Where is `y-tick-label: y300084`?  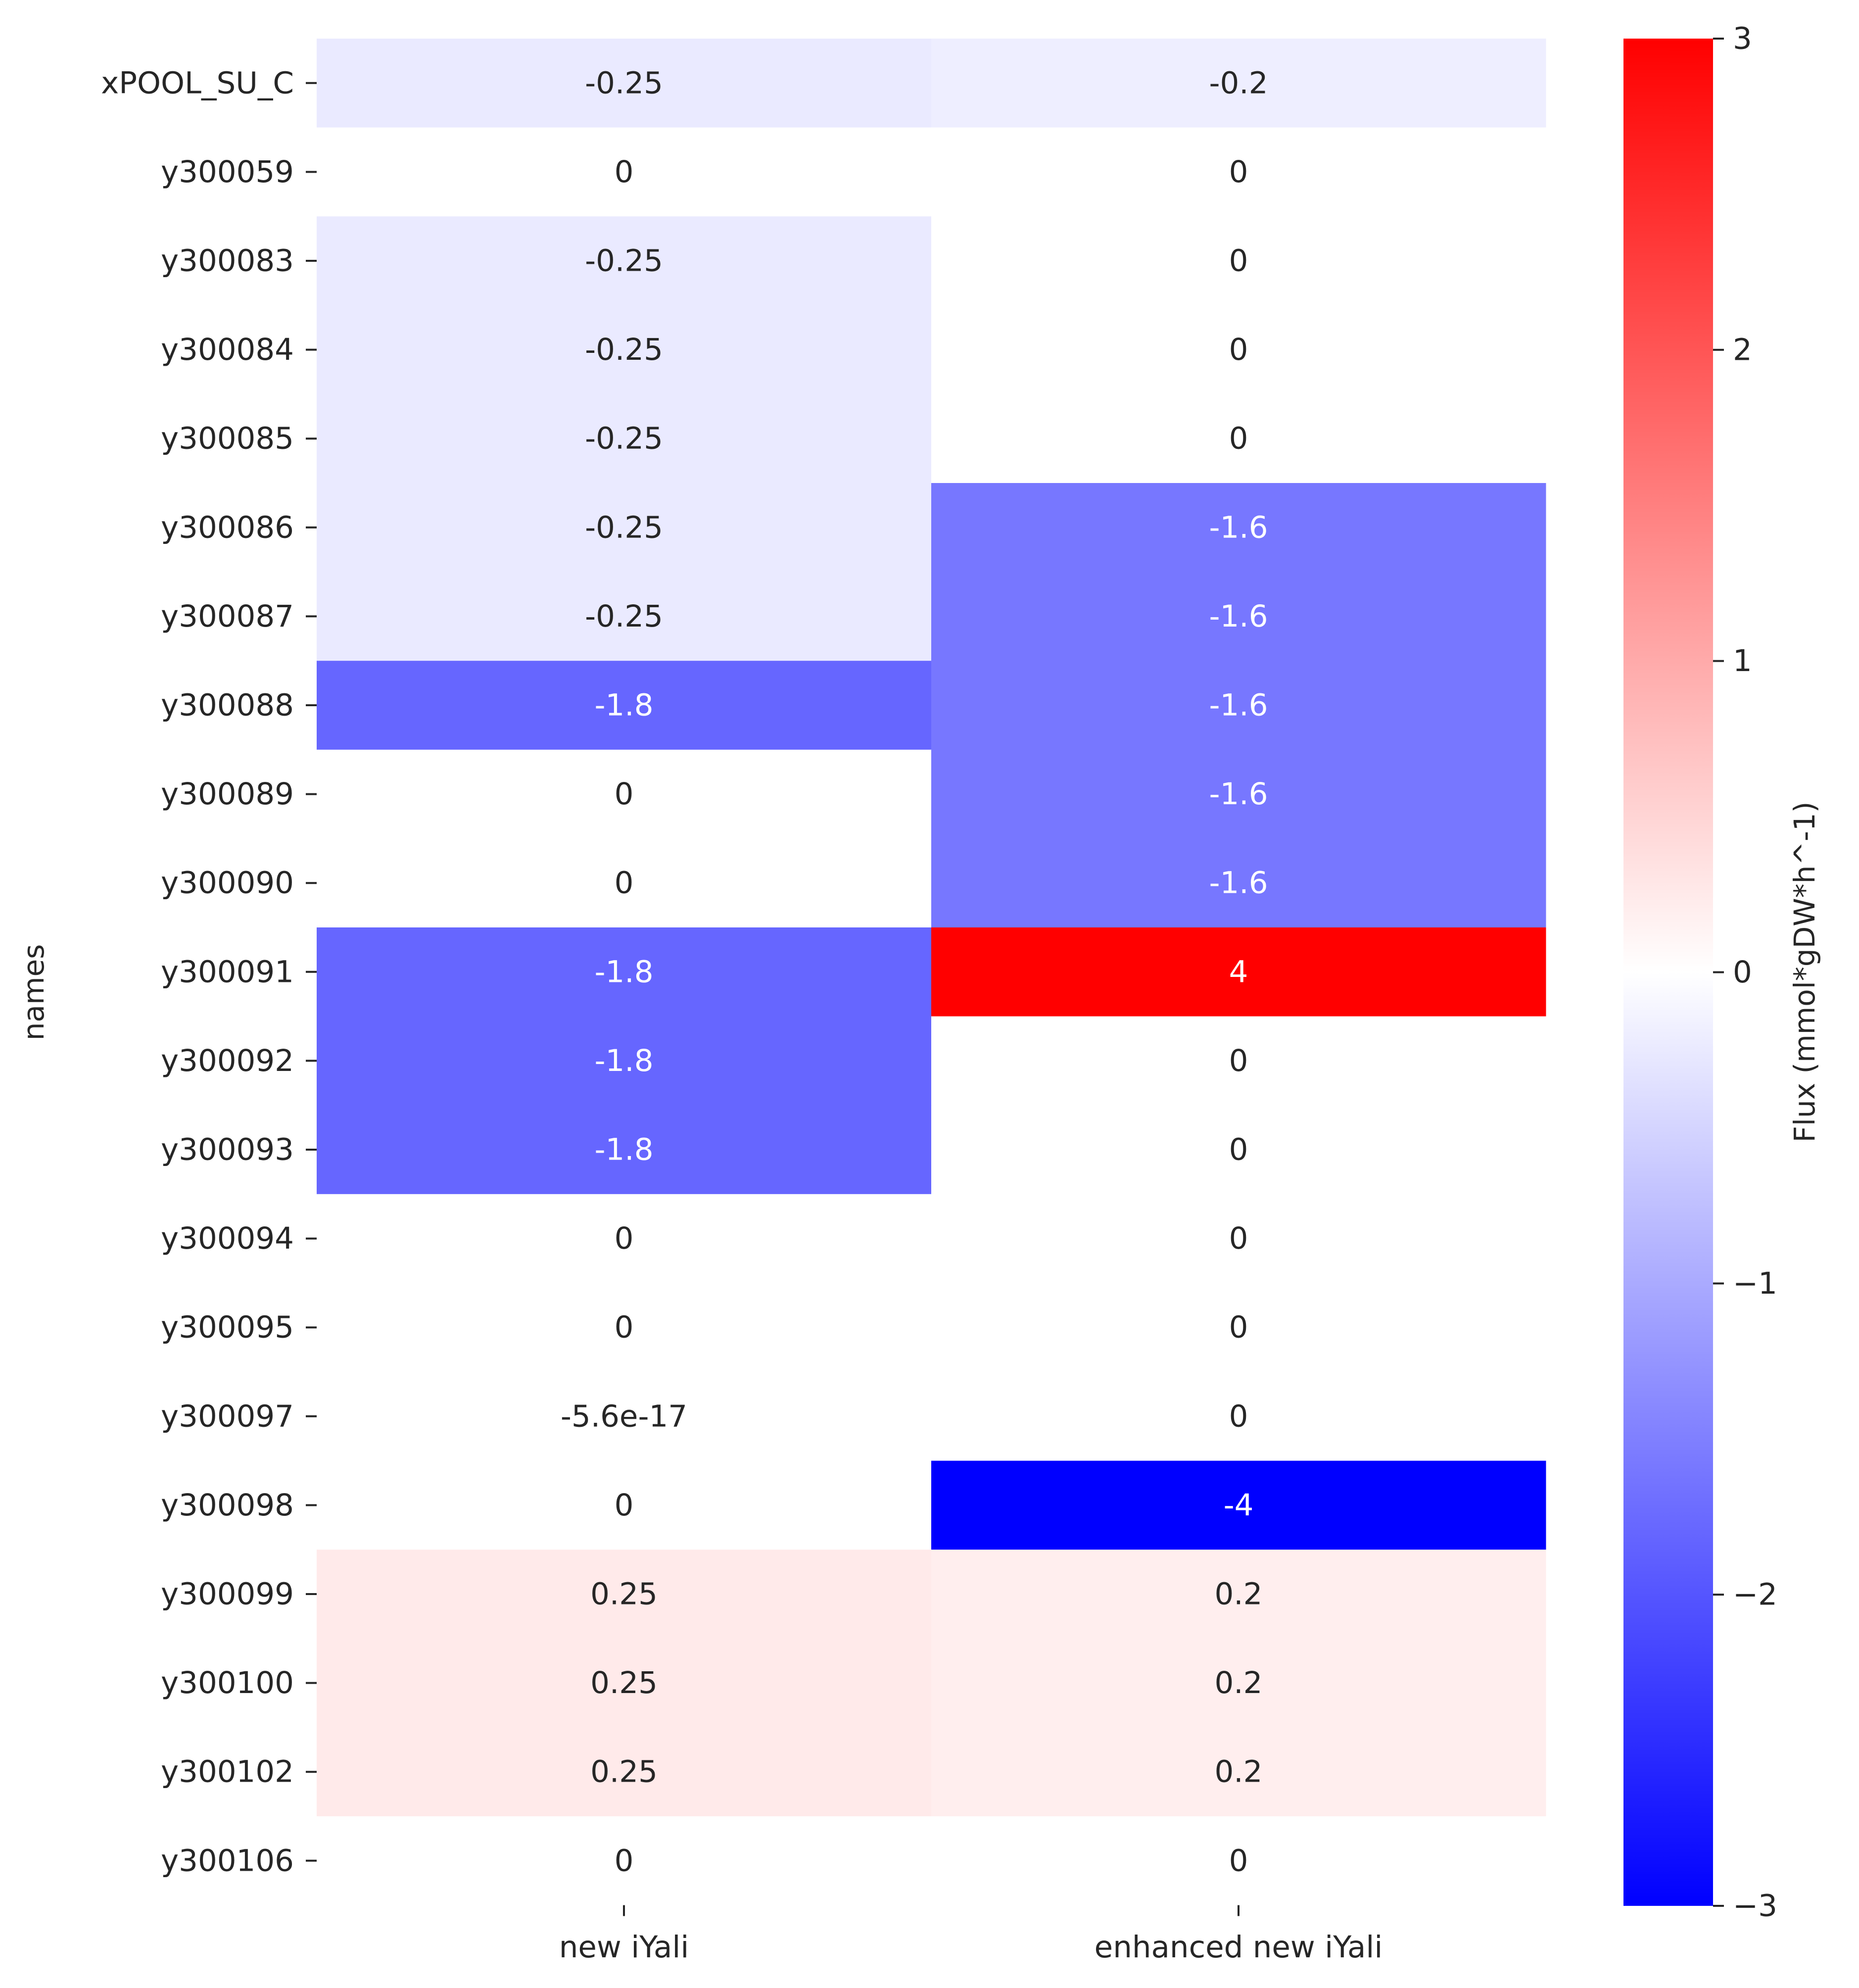 y-tick-label: y300084 is located at coordinates (227, 349).